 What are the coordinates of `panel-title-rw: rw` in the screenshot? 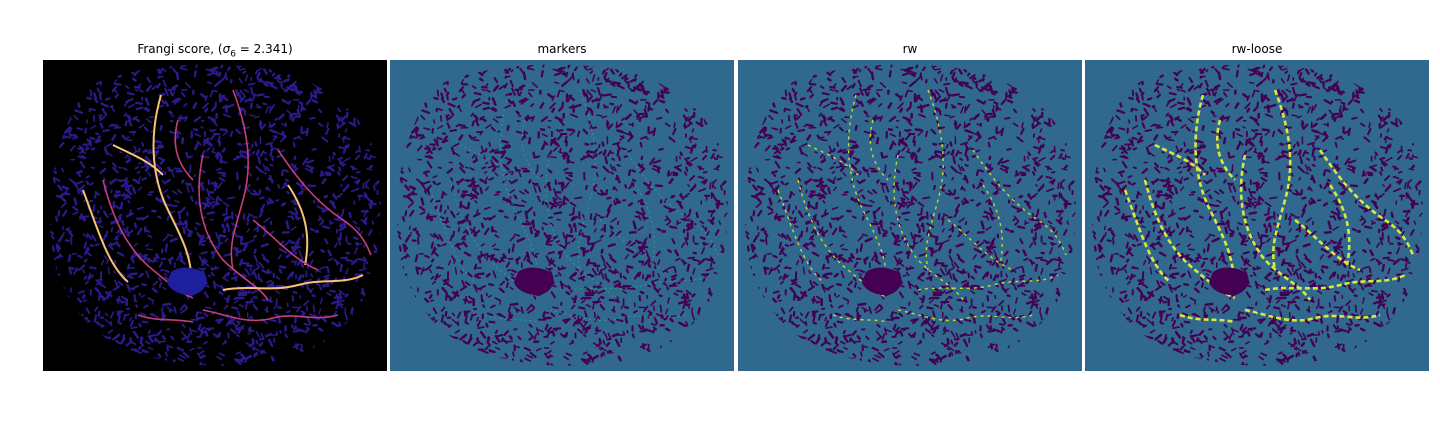 It's located at (910, 49).